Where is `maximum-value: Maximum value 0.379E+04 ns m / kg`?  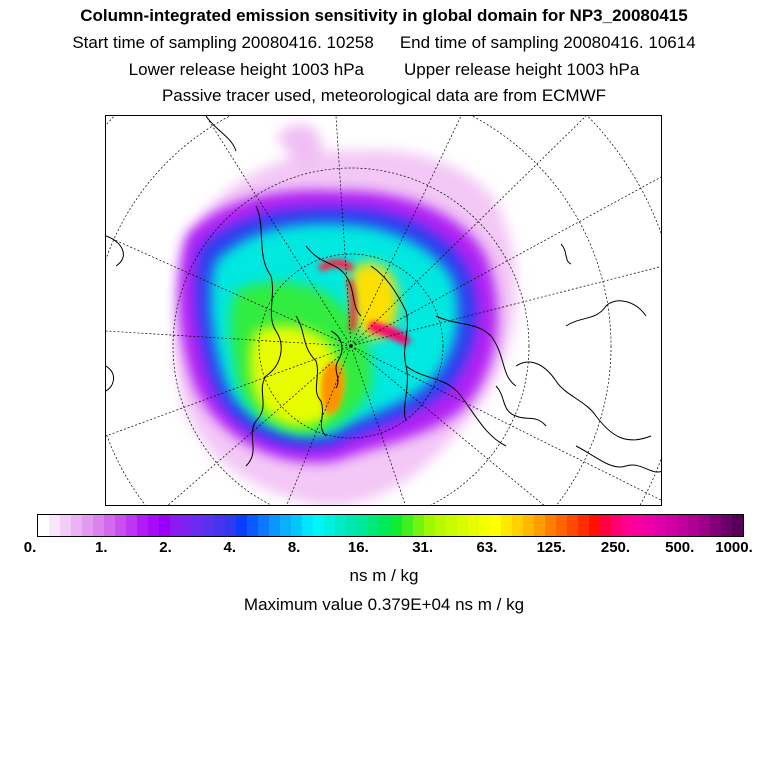 maximum-value: Maximum value 0.379E+04 ns m / kg is located at coordinates (384, 604).